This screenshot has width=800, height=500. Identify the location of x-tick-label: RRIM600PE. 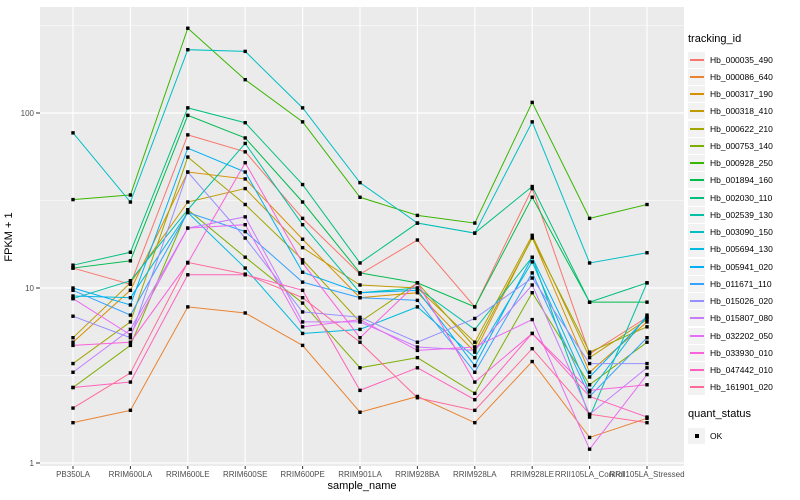
(302, 474).